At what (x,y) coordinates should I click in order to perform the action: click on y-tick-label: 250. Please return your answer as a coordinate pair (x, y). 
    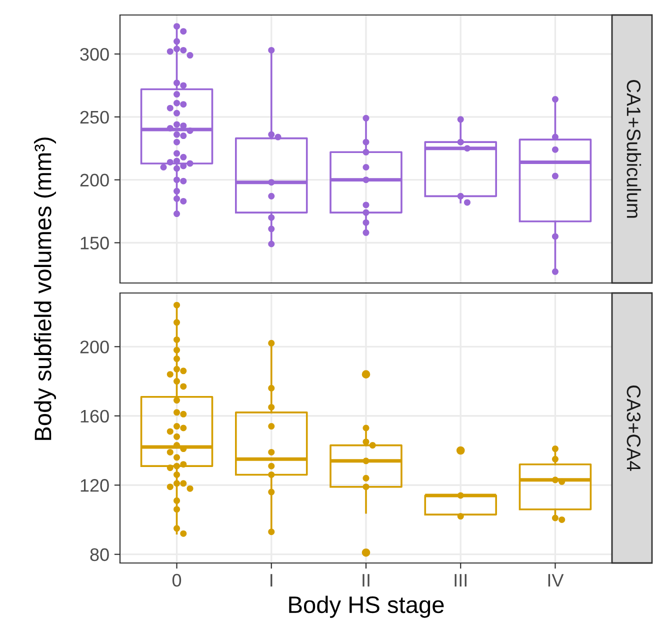
    Looking at the image, I should click on (94, 117).